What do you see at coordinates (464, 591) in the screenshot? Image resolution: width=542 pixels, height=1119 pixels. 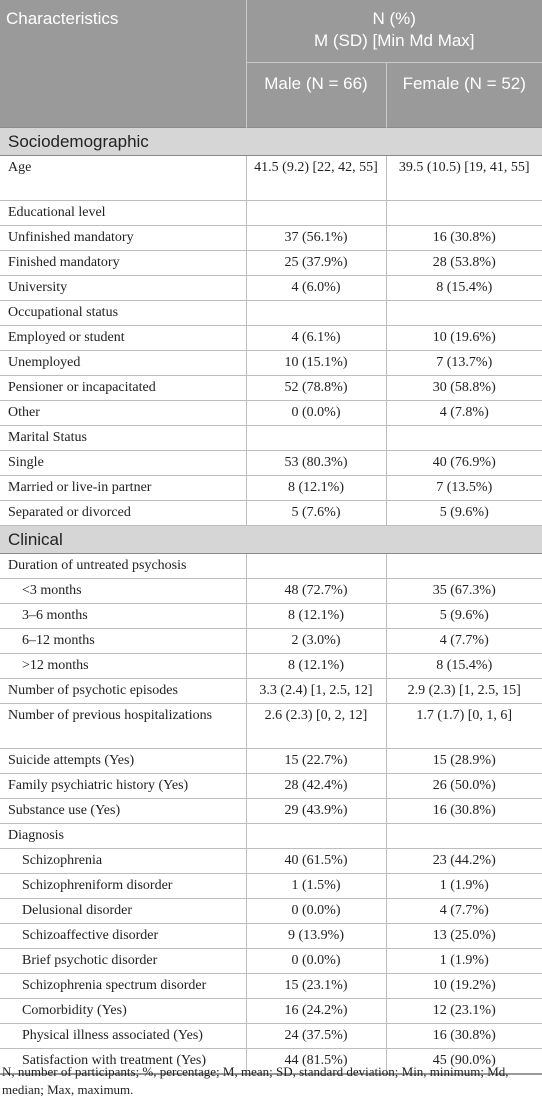 I see `female-value: 35 (67.3%)` at bounding box center [464, 591].